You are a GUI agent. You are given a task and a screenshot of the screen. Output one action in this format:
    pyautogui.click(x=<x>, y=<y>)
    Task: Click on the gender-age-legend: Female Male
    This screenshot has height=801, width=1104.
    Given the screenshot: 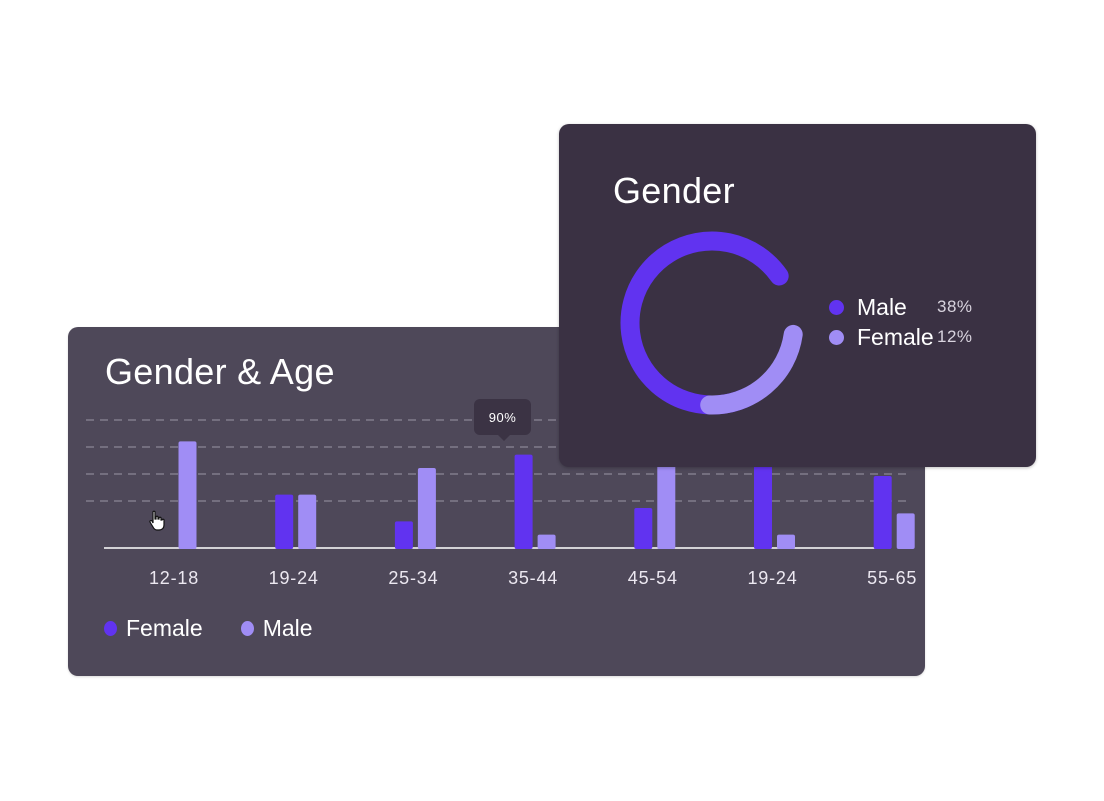 What is the action you would take?
    pyautogui.click(x=221, y=628)
    